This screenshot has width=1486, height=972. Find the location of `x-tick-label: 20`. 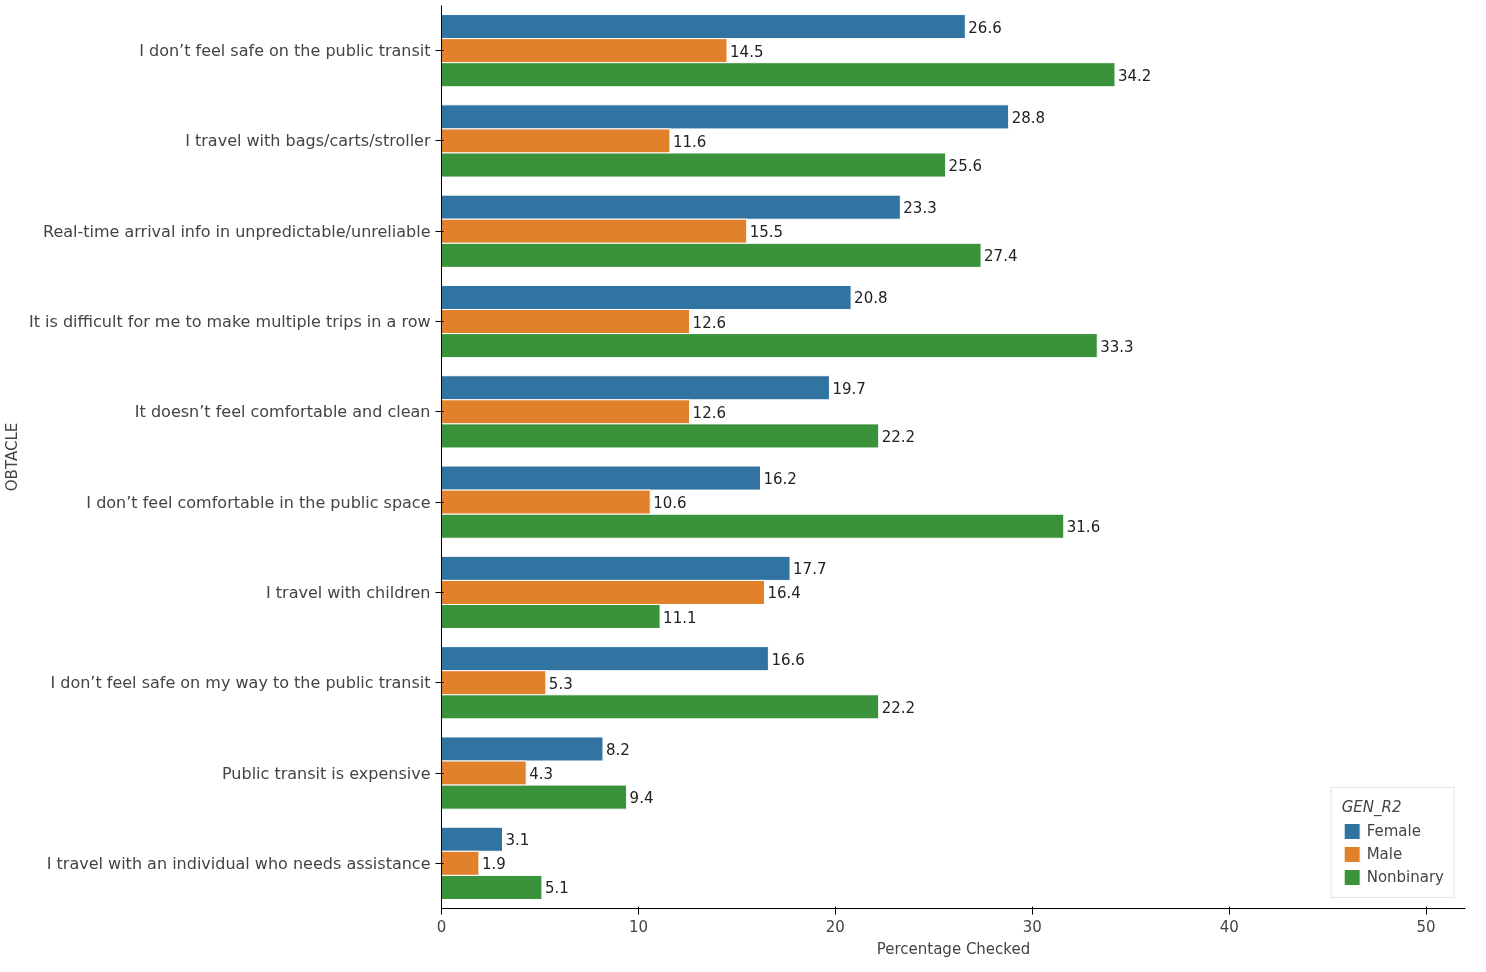

x-tick-label: 20 is located at coordinates (835, 926).